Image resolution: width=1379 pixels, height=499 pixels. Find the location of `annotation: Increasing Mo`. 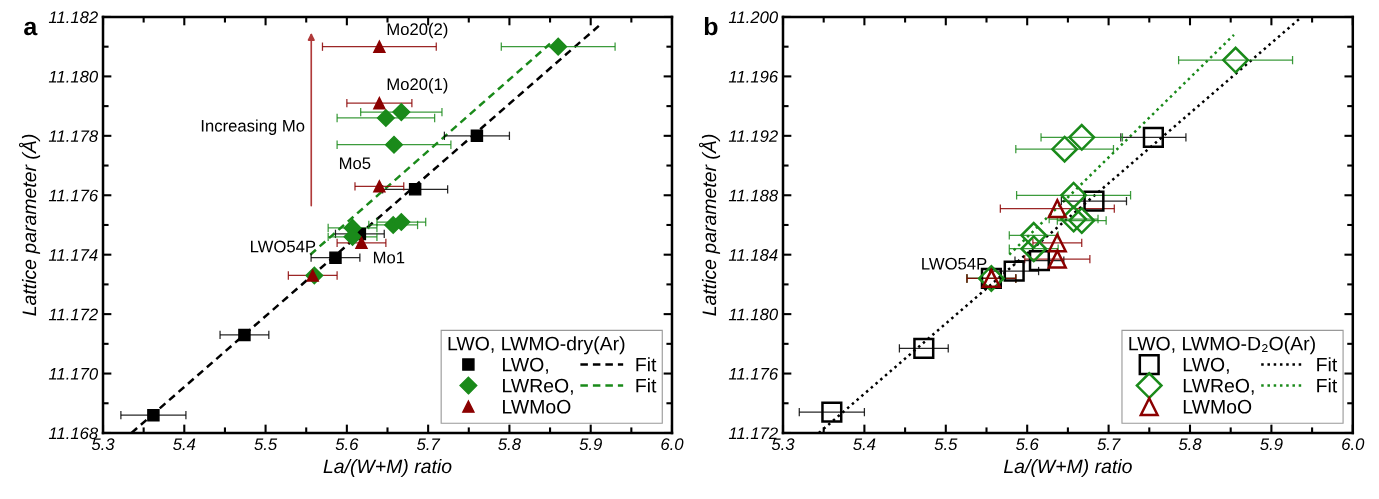

annotation: Increasing Mo is located at coordinates (253, 127).